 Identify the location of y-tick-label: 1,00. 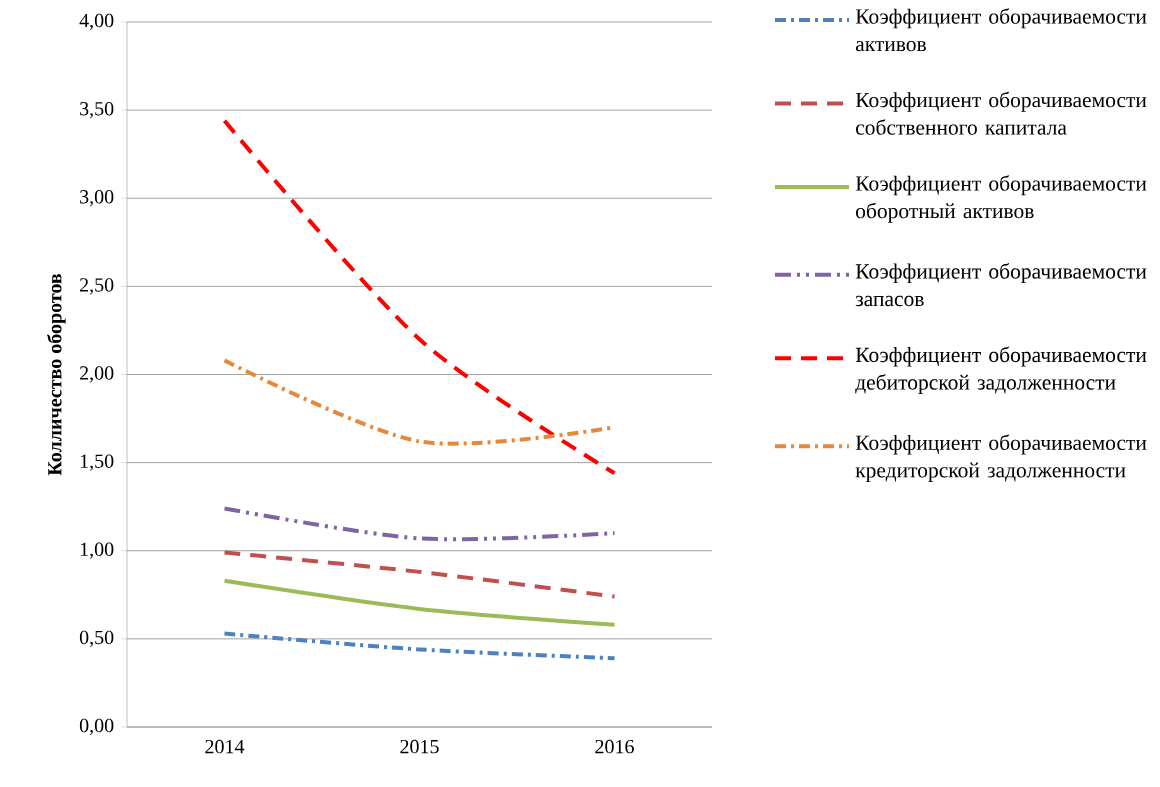
(97, 550).